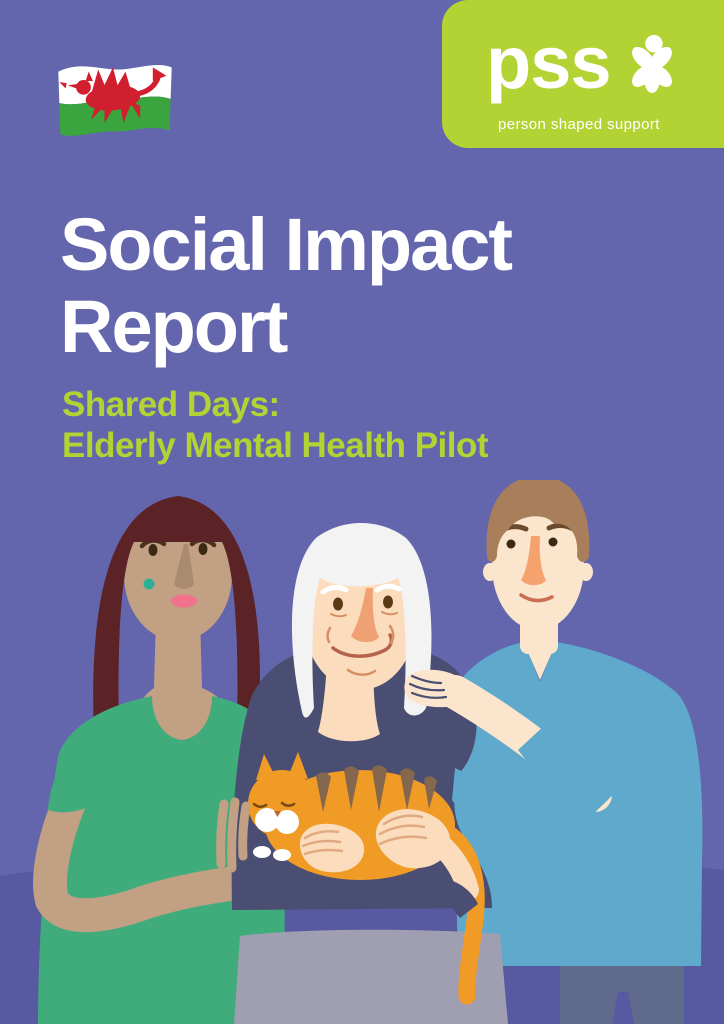 The width and height of the screenshot is (724, 1024). Describe the element at coordinates (651, 64) in the screenshot. I see `person-asterisk-icon` at that location.